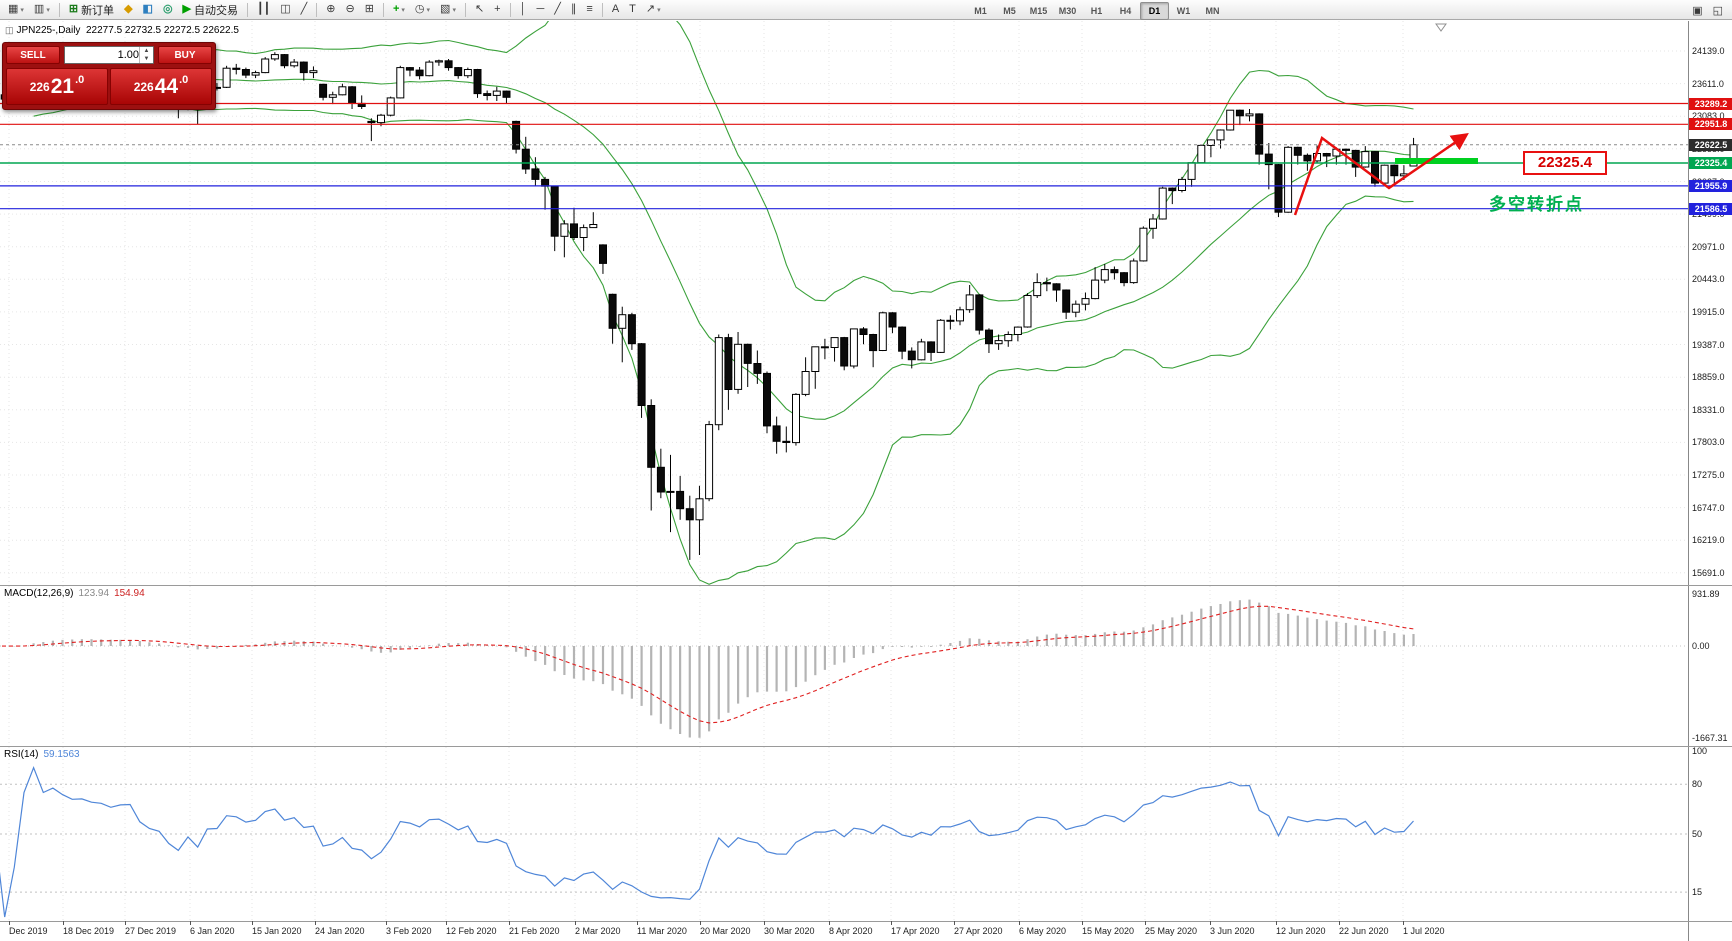 This screenshot has width=1732, height=941. I want to click on date-axis-label: 3 Jun 2020, so click(1232, 931).